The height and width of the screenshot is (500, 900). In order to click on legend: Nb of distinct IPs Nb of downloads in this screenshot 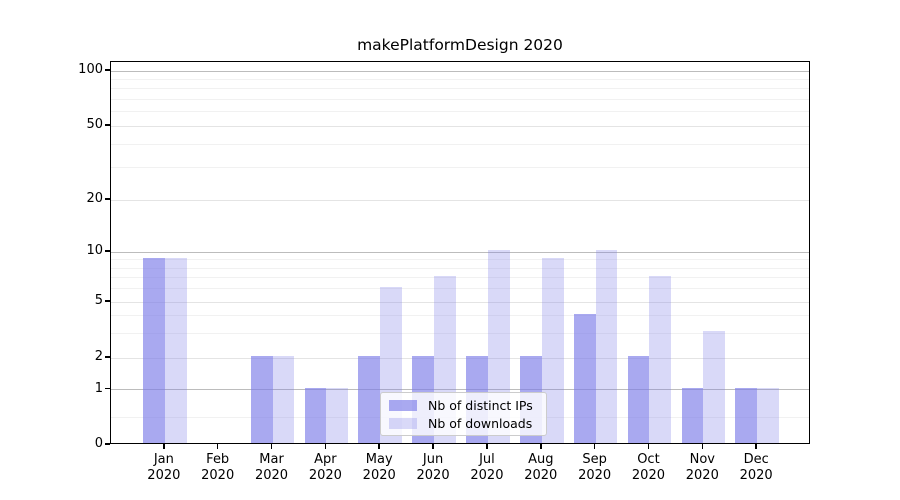, I will do `click(463, 414)`.